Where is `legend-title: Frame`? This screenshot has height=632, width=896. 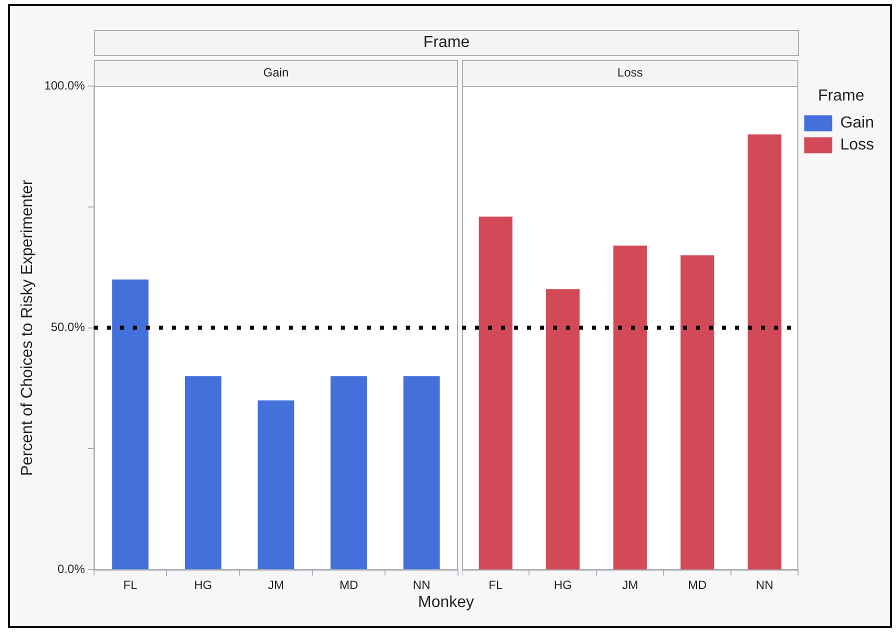
legend-title: Frame is located at coordinates (841, 95).